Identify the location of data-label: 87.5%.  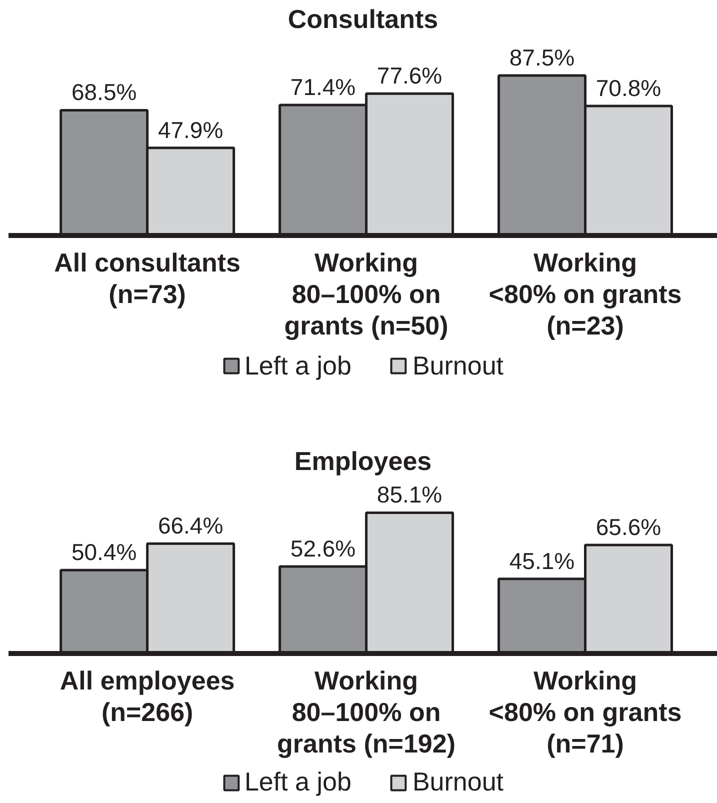
(542, 57).